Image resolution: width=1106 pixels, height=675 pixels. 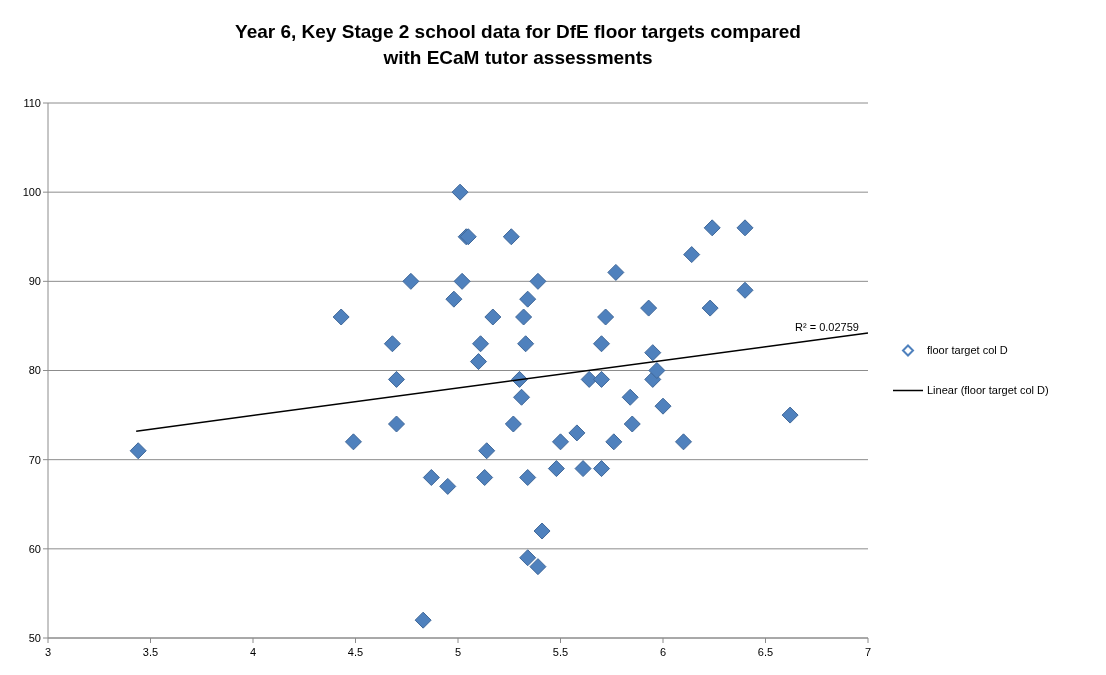 I want to click on y-tick-label: 100, so click(x=31, y=192).